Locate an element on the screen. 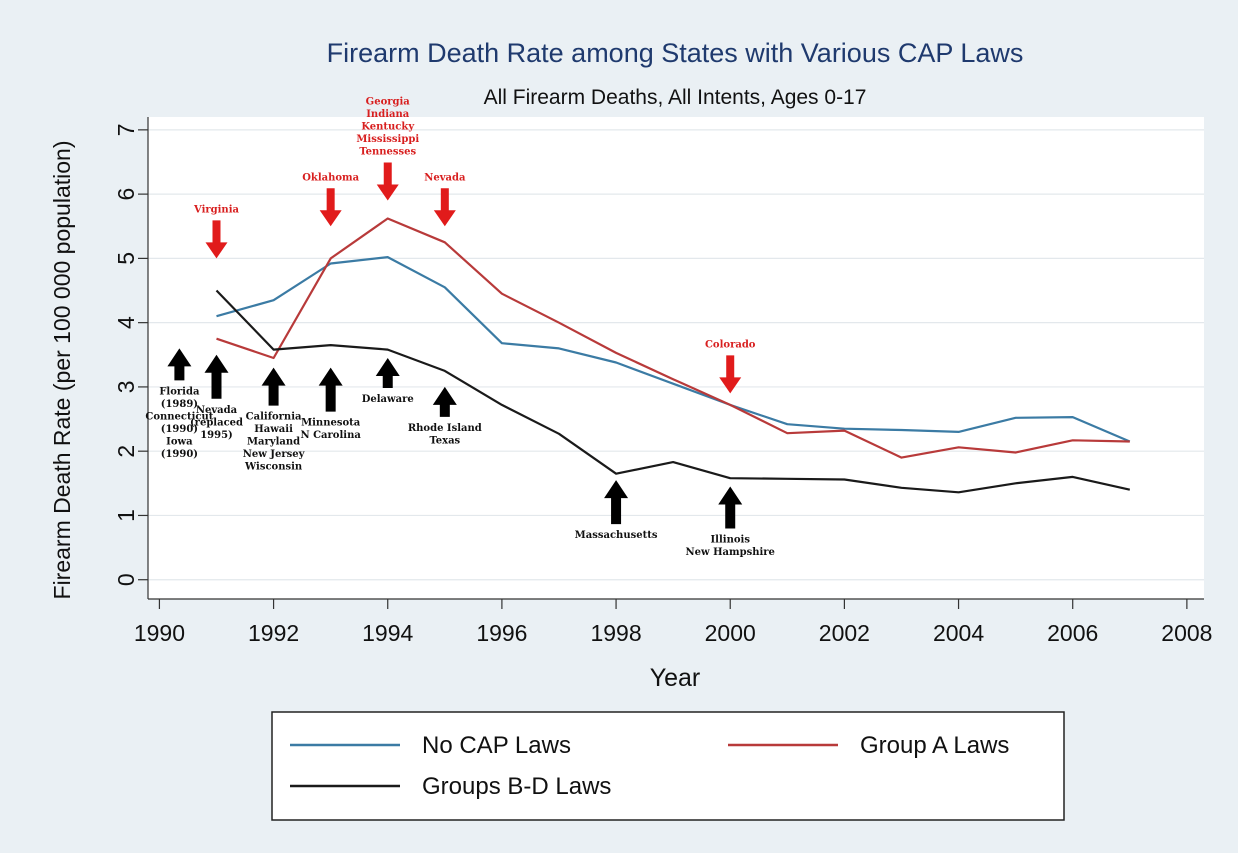 The image size is (1238, 858). legend-label-group-a: Group A Laws is located at coordinates (934, 745).